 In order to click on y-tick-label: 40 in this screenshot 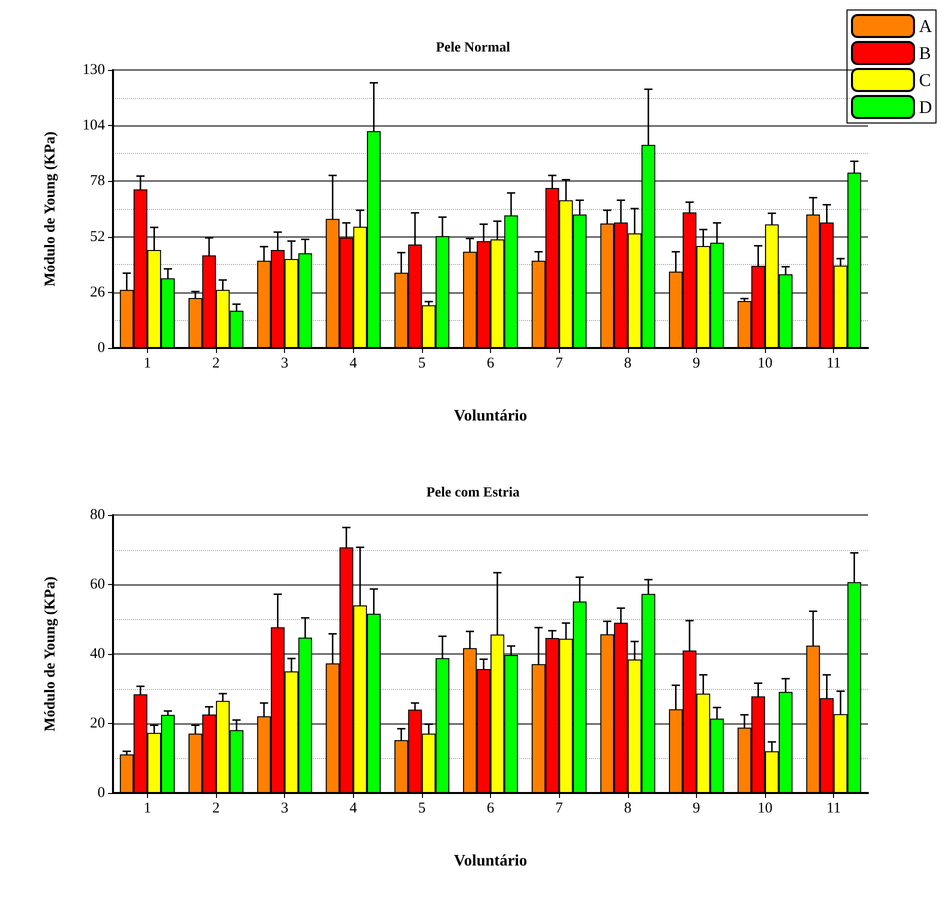, I will do `click(97, 654)`.